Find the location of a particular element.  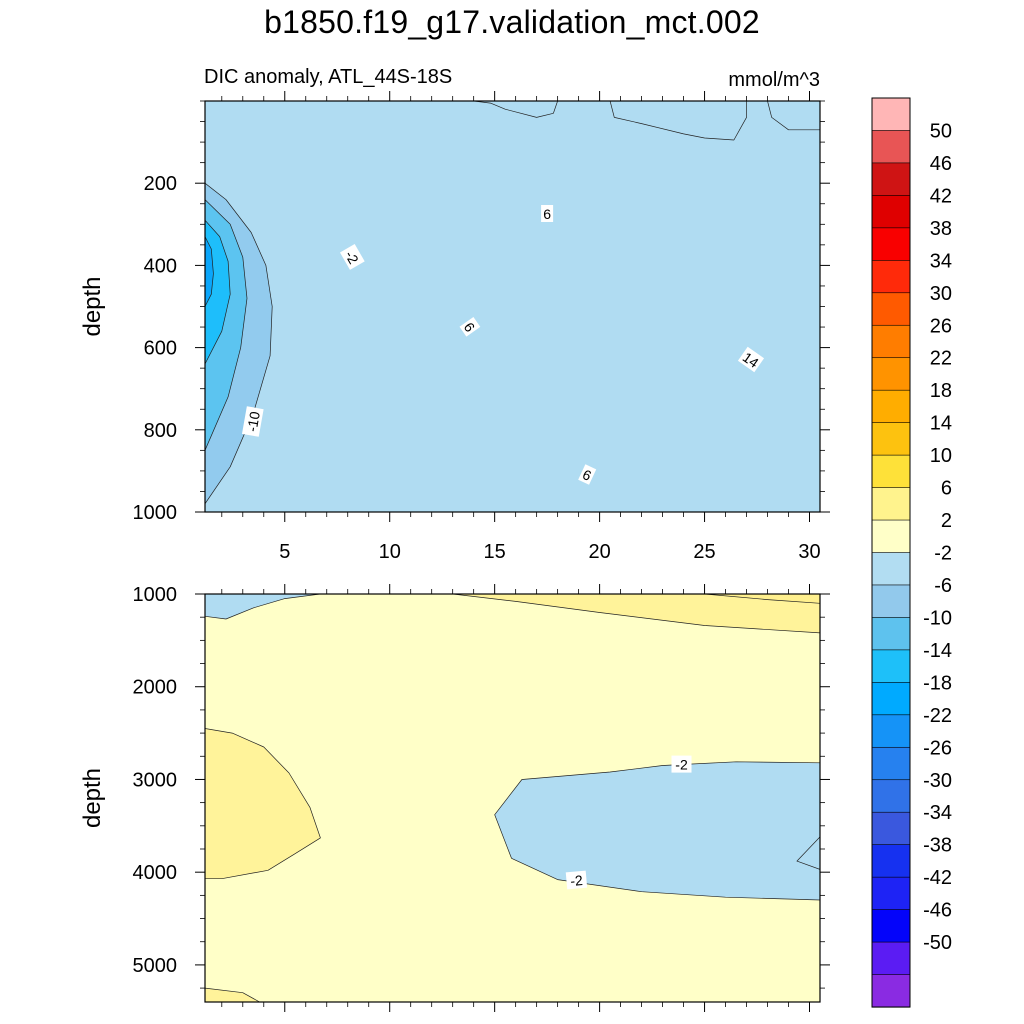

x-tick-label: 10 is located at coordinates (390, 552).